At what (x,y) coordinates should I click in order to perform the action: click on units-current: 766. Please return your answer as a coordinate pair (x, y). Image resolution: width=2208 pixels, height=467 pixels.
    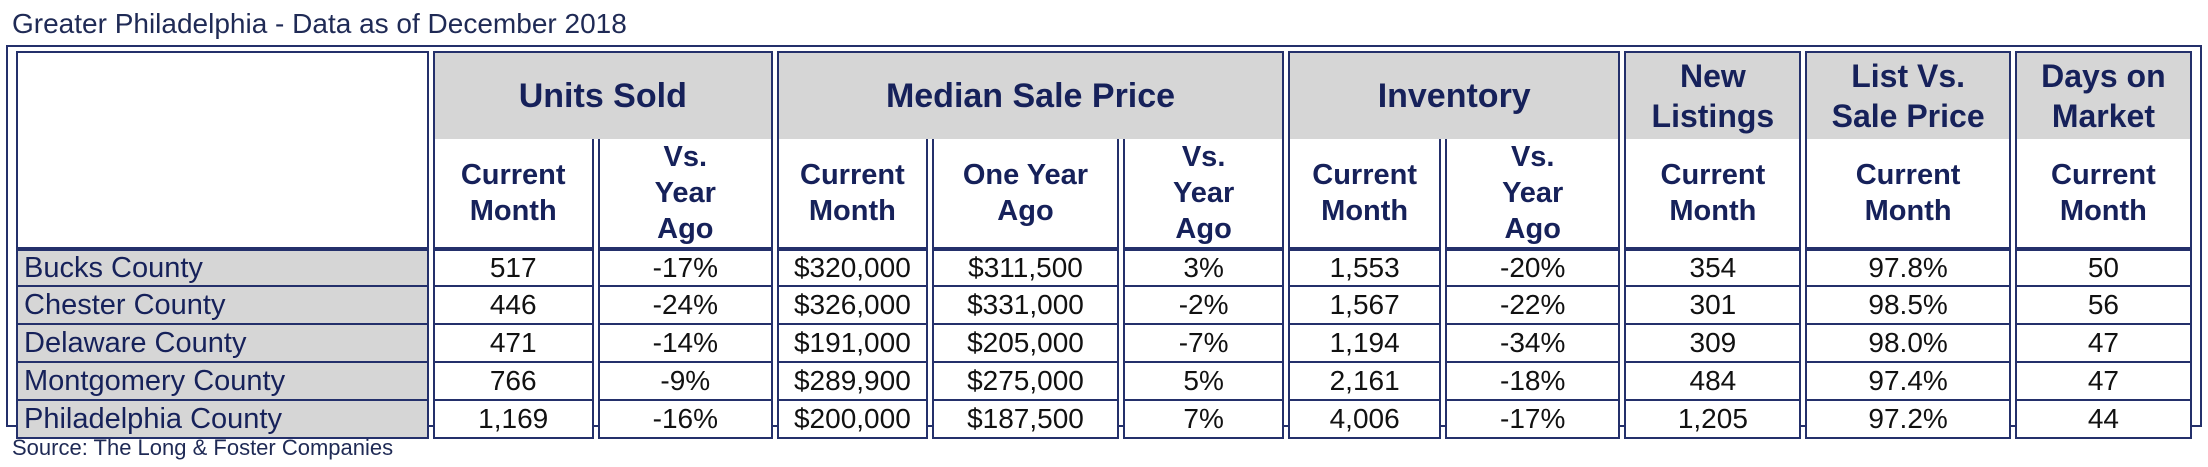
    Looking at the image, I should click on (513, 382).